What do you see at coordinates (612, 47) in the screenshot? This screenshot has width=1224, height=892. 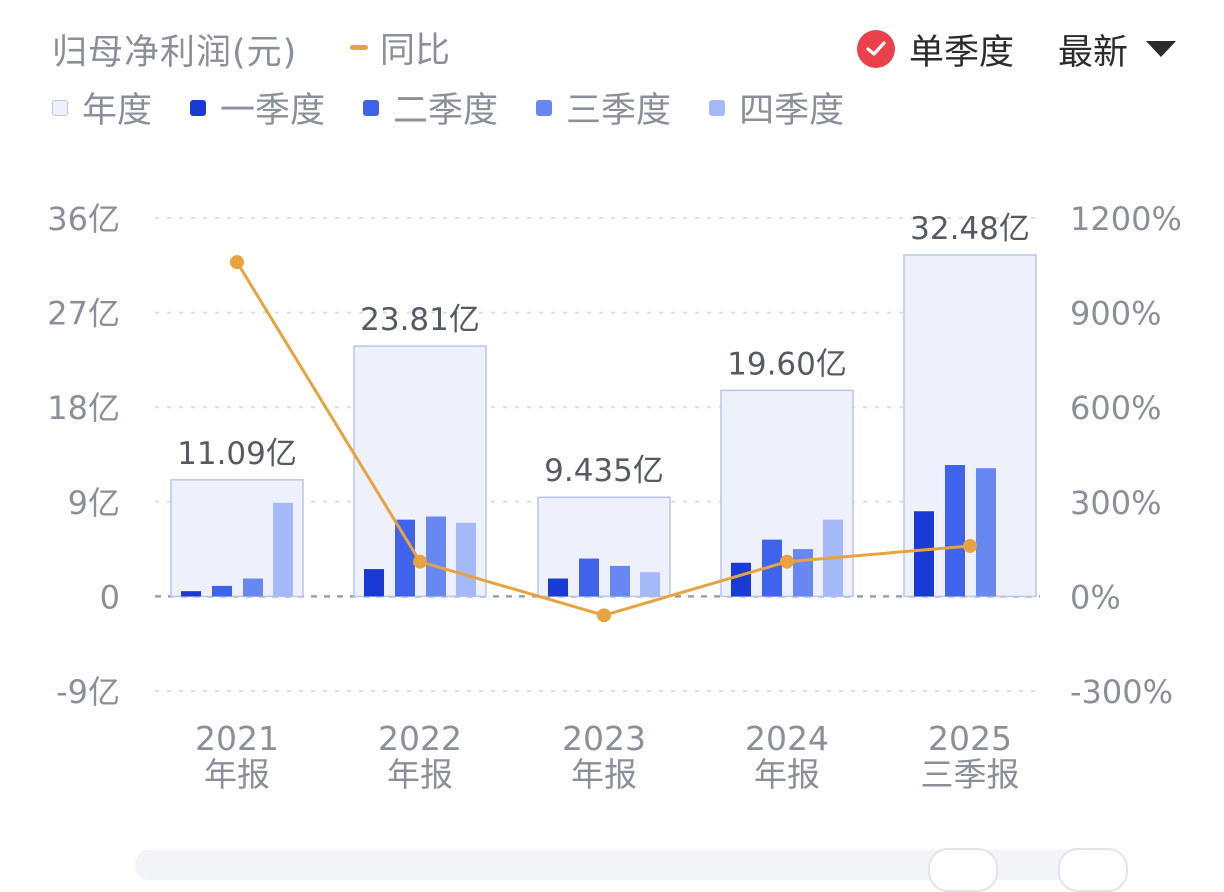 I see `chart-header: 归母净利润(元) 同比 单季度 最新` at bounding box center [612, 47].